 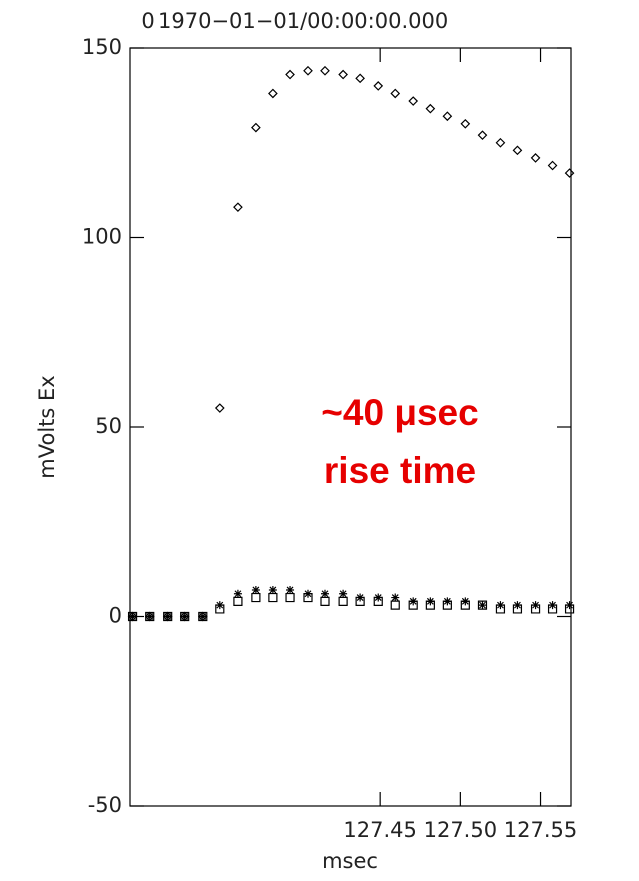 I want to click on x-axis-label: msec, so click(x=350, y=861).